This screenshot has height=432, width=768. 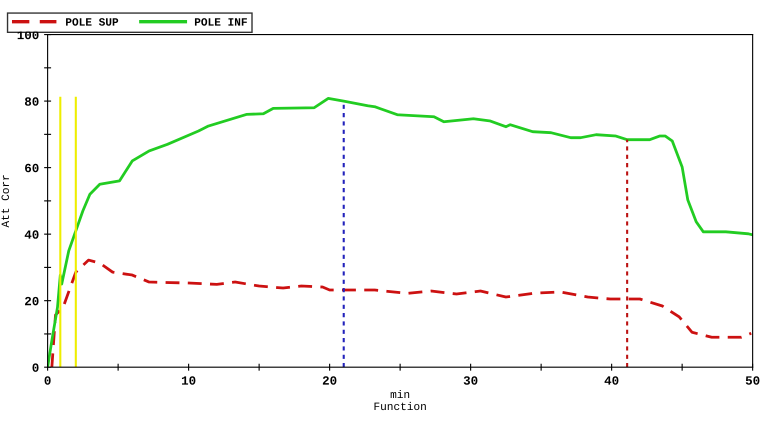 What do you see at coordinates (220, 22) in the screenshot?
I see `legend-label: POLE INF` at bounding box center [220, 22].